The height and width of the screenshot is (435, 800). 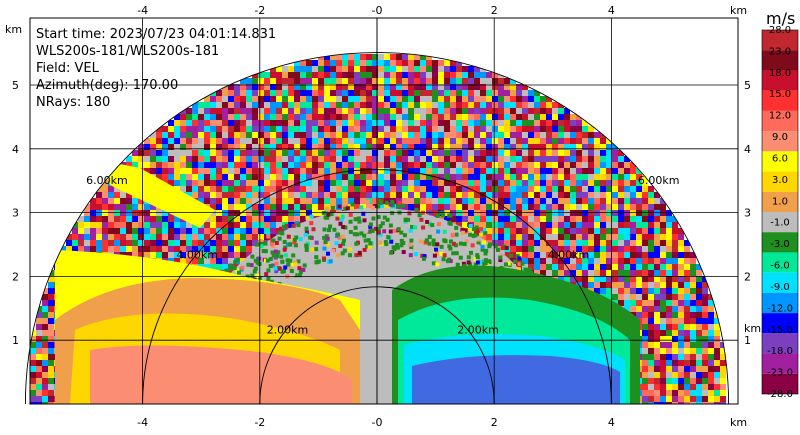 I want to click on ring-label-right-0: 2.00km, so click(x=478, y=329).